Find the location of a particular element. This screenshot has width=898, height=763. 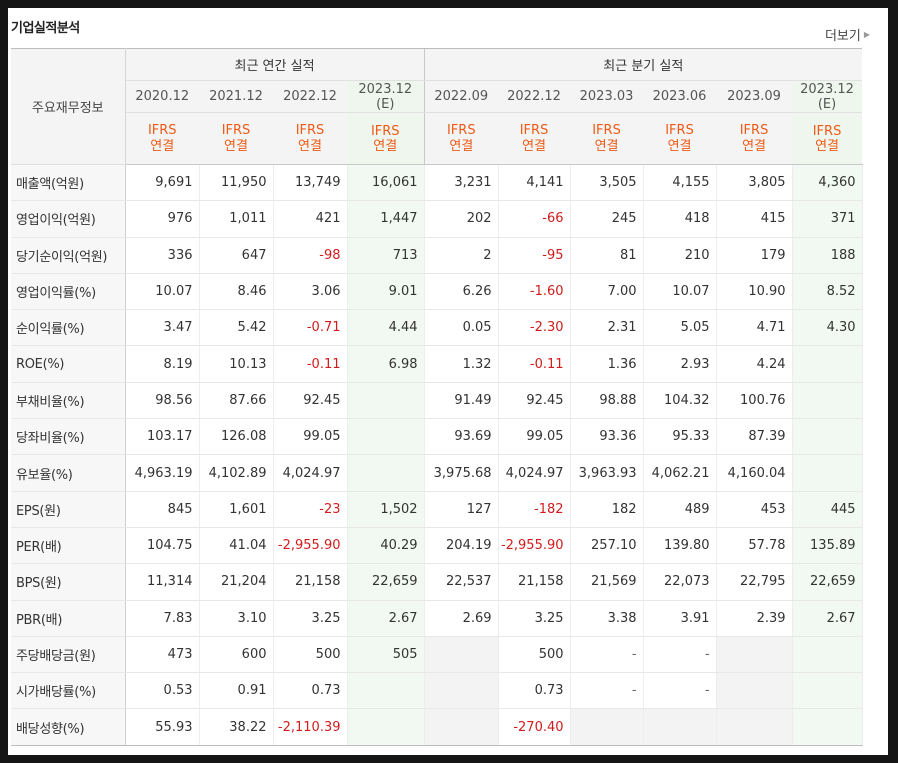

value-cell: 1,011 is located at coordinates (236, 219).